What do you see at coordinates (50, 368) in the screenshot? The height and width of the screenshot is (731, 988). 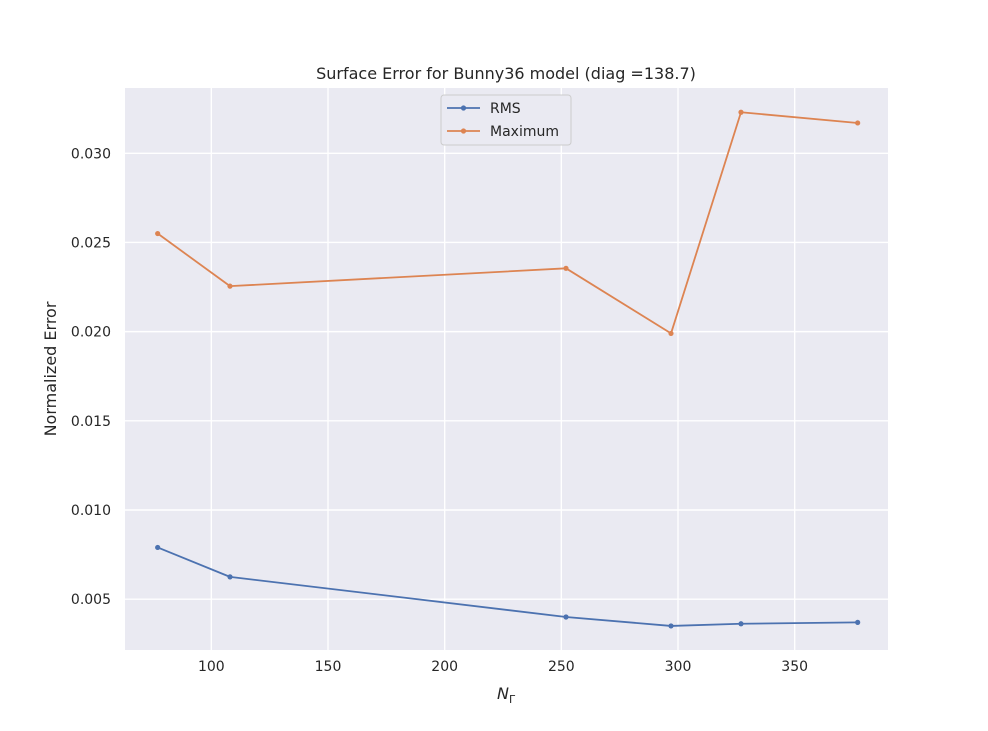 I see `y-axis-label: Normalized Error` at bounding box center [50, 368].